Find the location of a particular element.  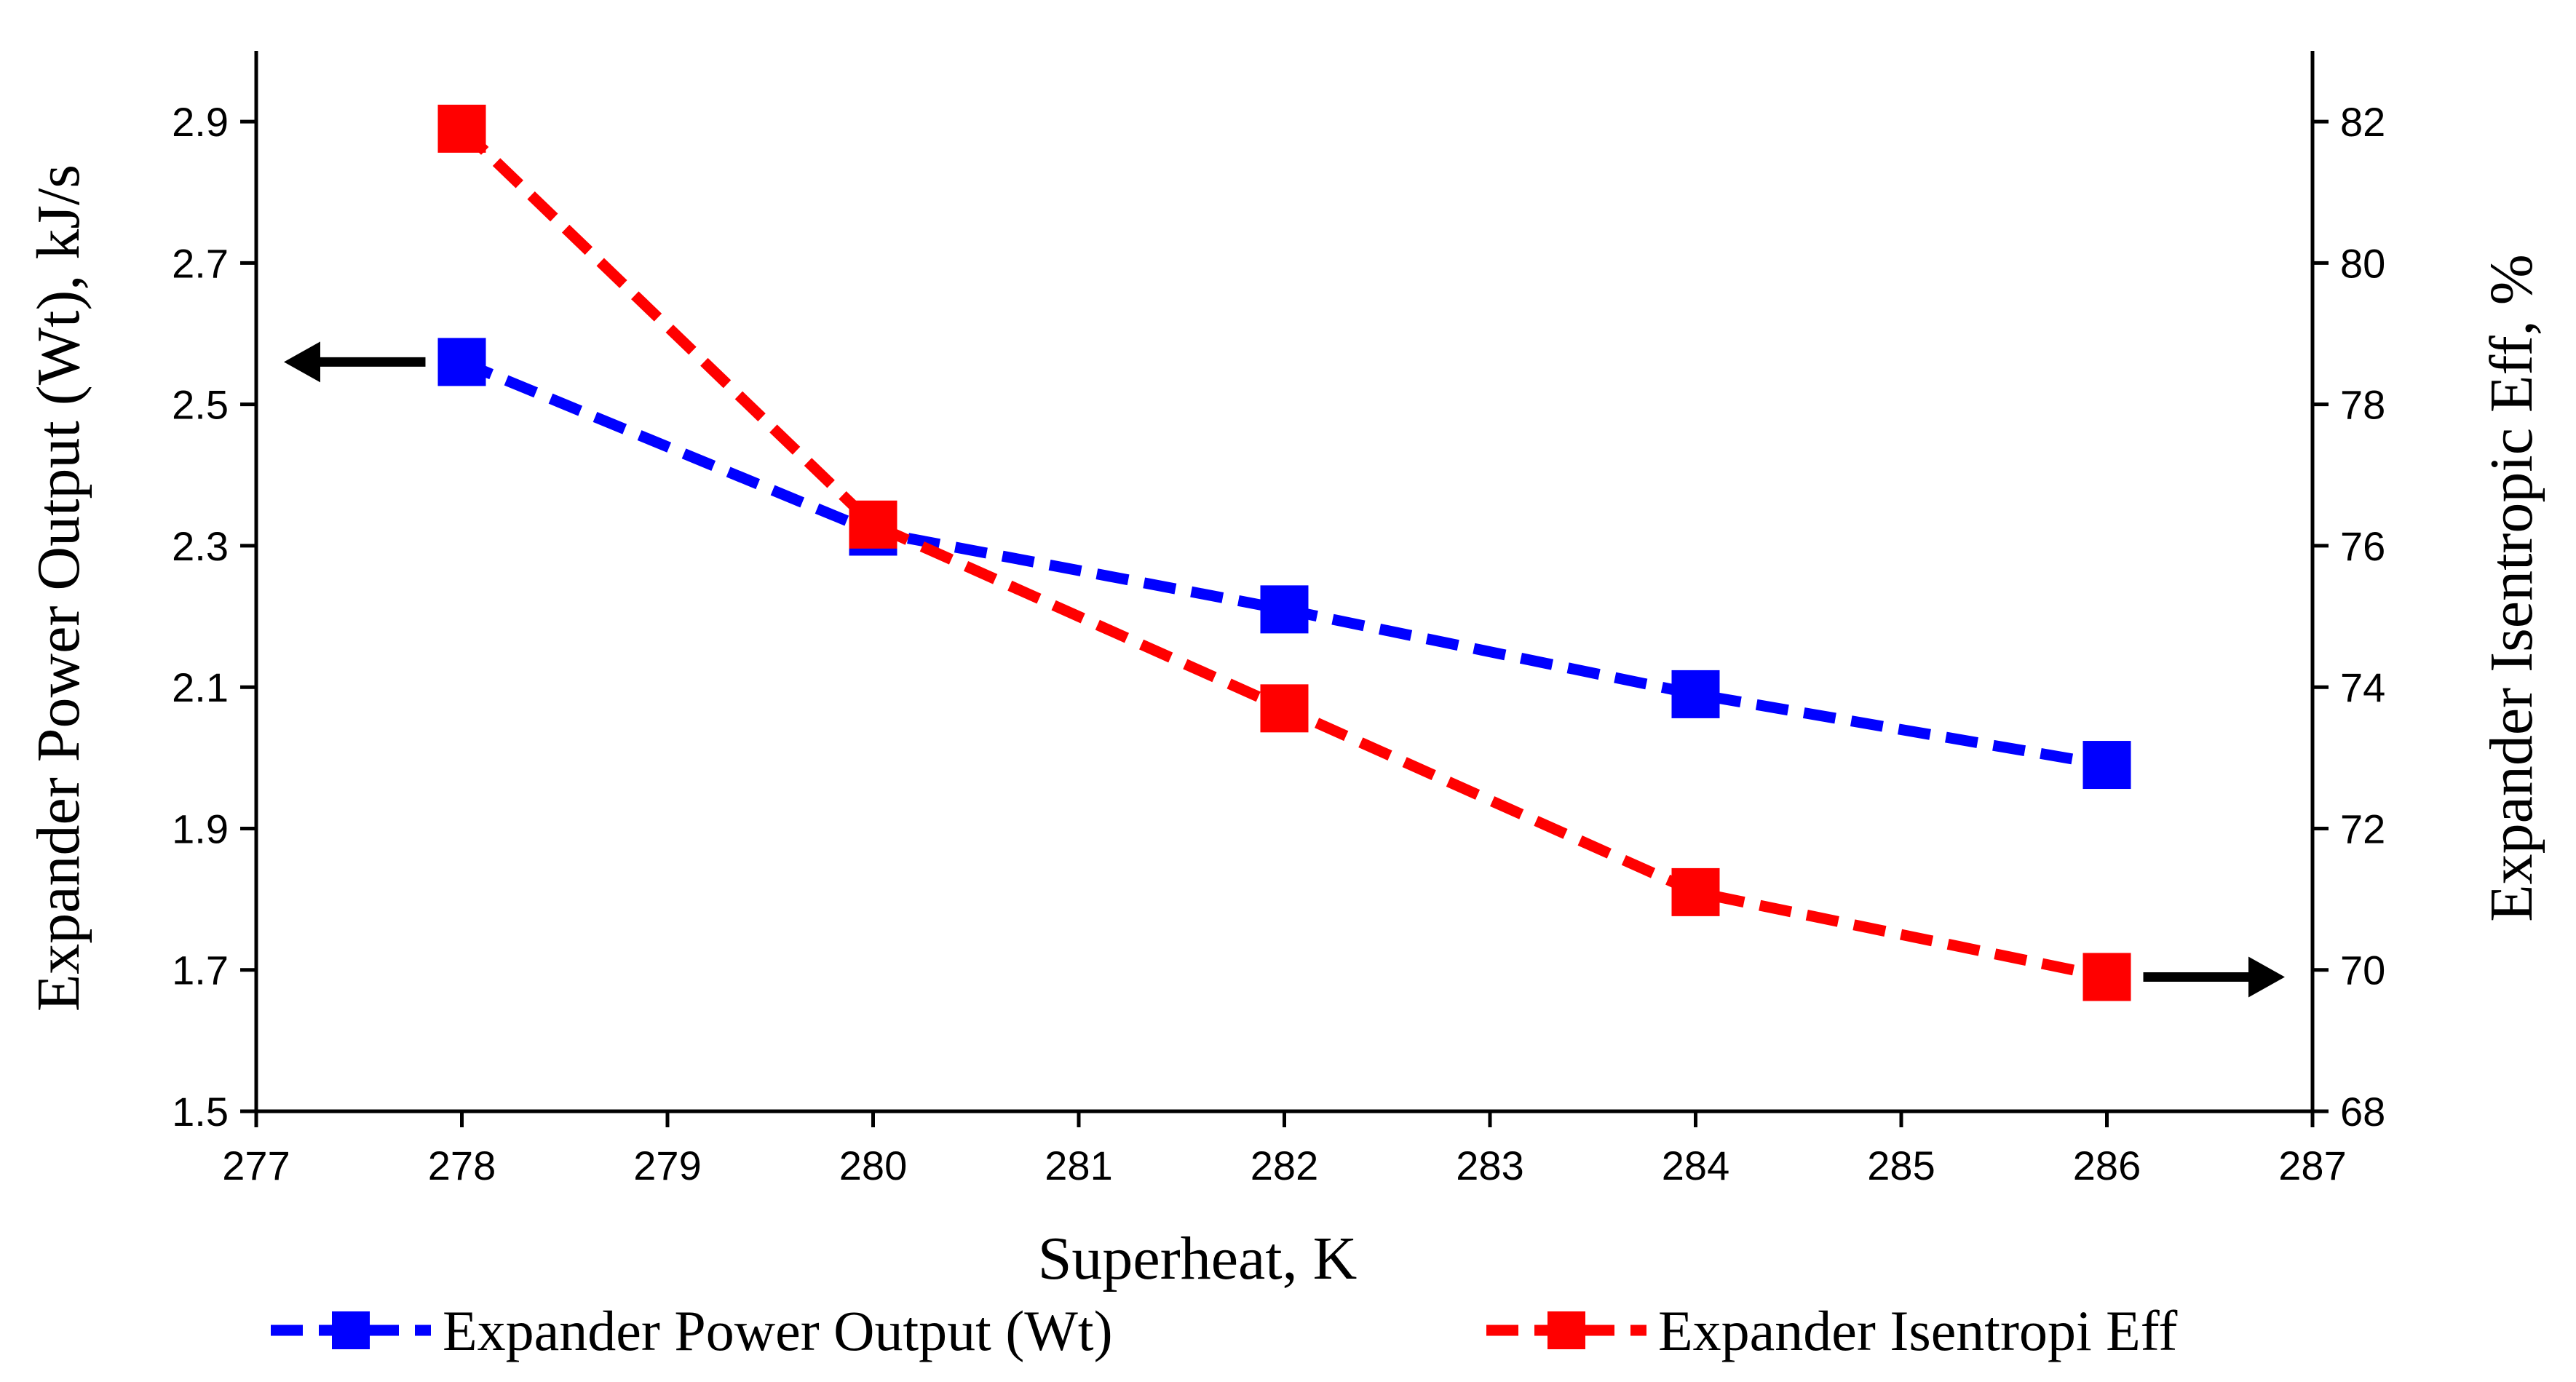

arrow-right-axis is located at coordinates (2214, 977).